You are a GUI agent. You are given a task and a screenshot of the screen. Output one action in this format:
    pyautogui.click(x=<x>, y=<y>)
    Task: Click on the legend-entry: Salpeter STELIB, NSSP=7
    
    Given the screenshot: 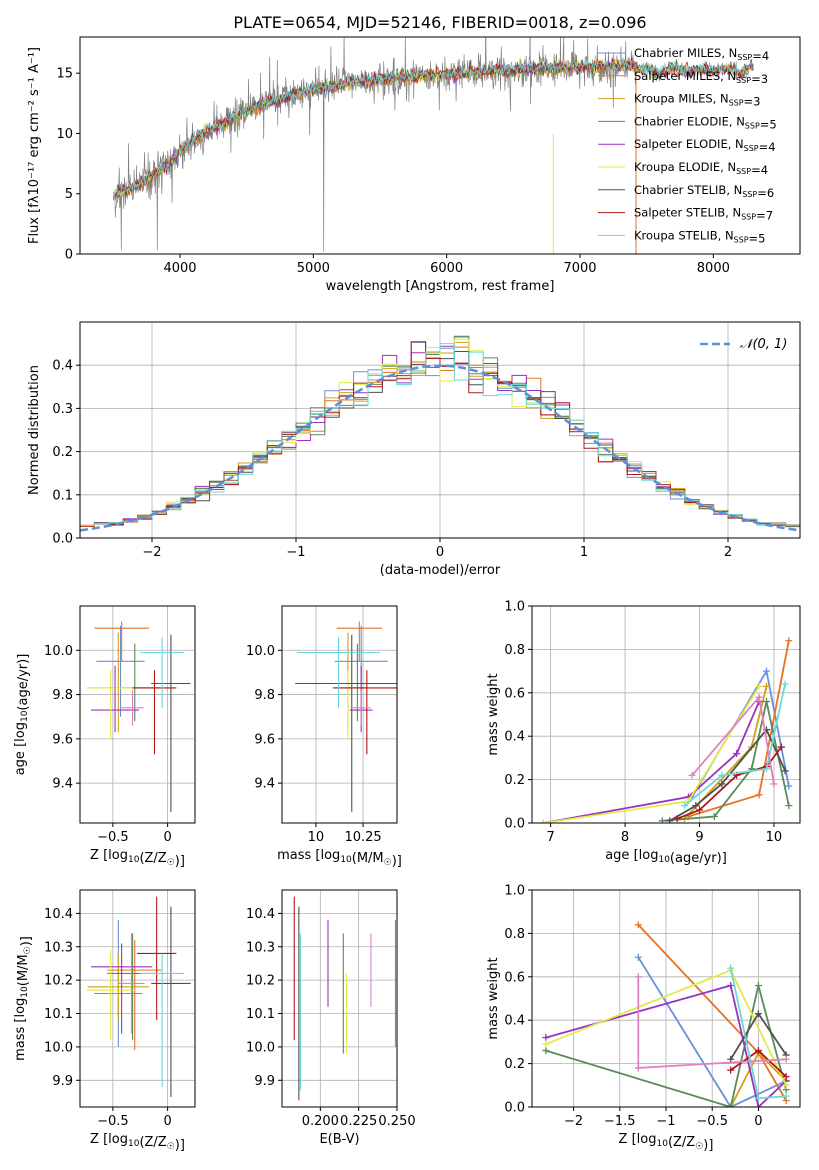 What is the action you would take?
    pyautogui.click(x=703, y=214)
    